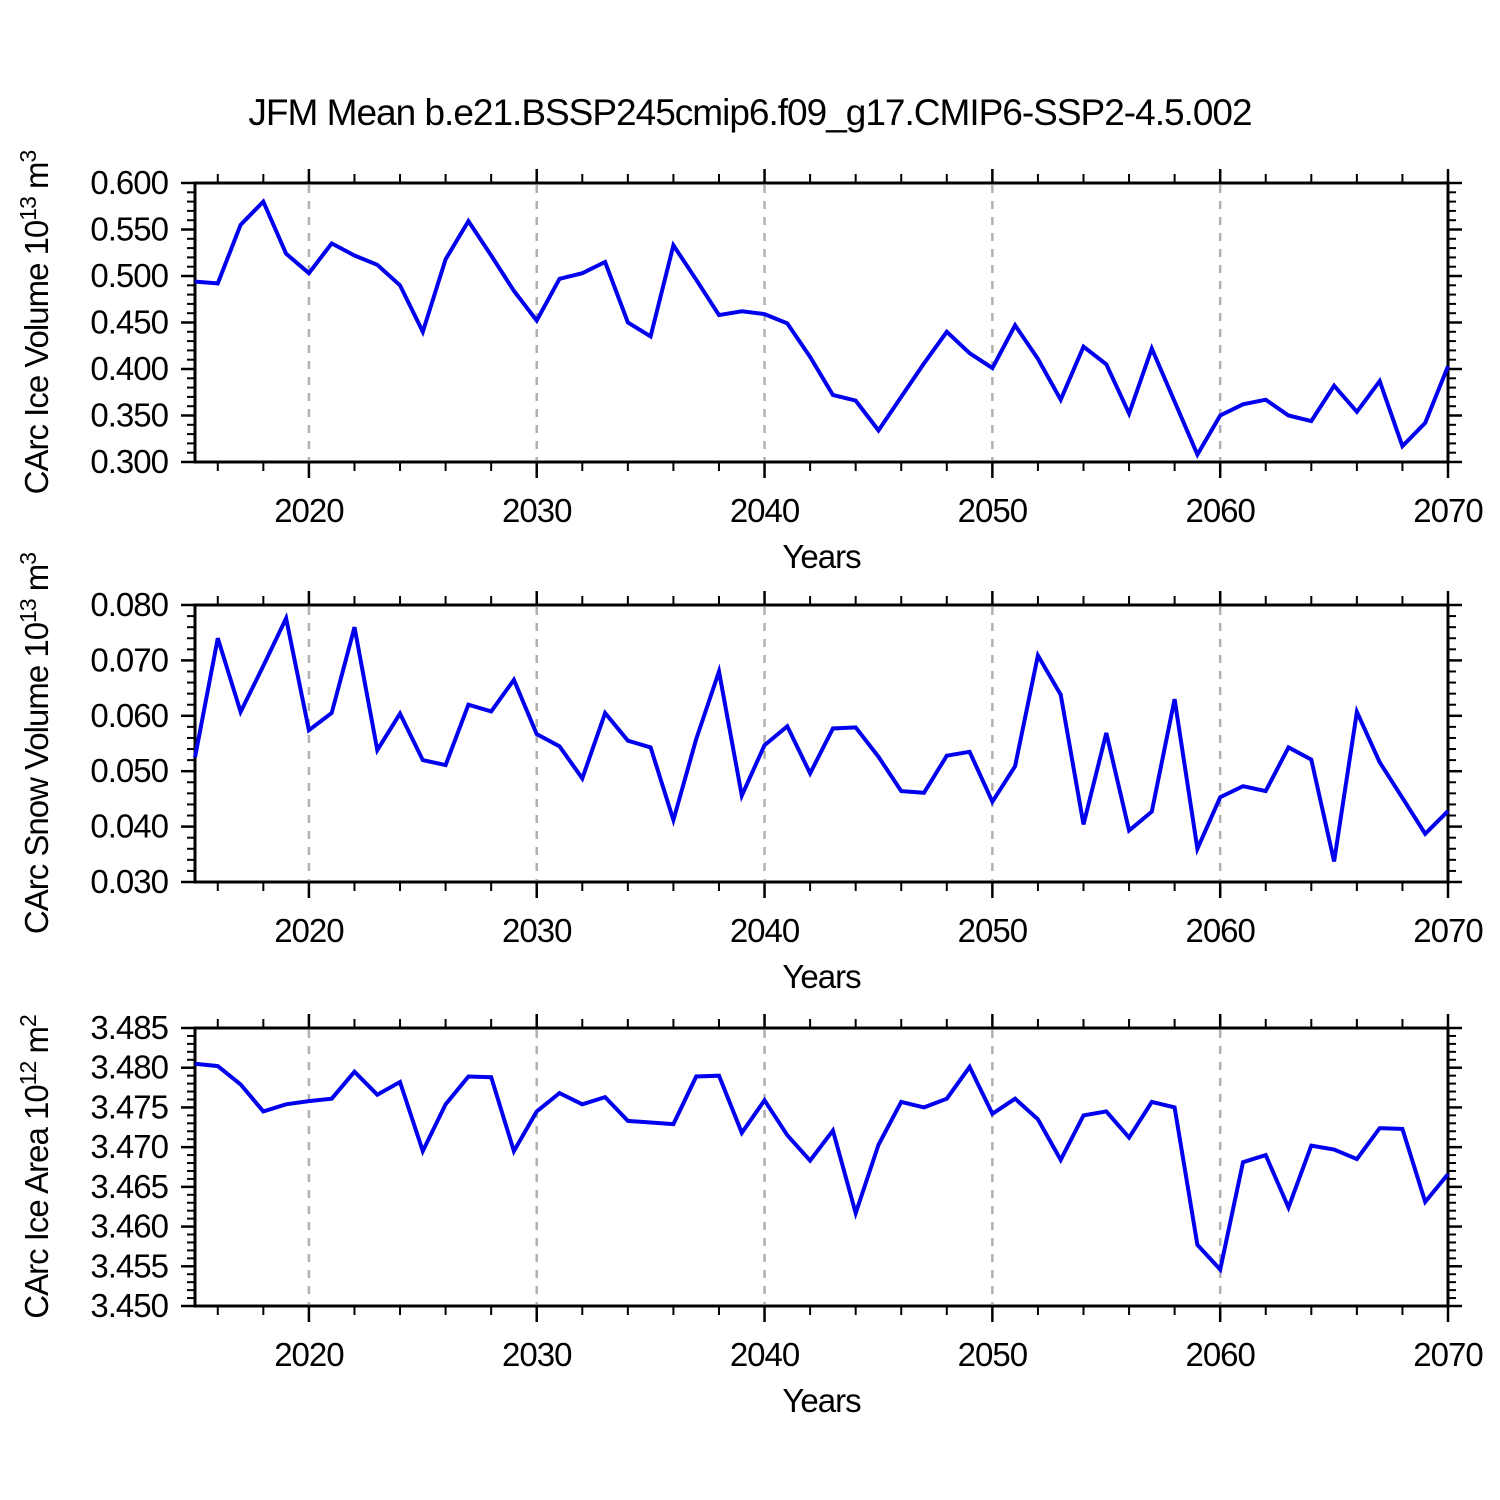 Image resolution: width=1500 pixels, height=1500 pixels. I want to click on y-tick-label: 3.455, so click(129, 1265).